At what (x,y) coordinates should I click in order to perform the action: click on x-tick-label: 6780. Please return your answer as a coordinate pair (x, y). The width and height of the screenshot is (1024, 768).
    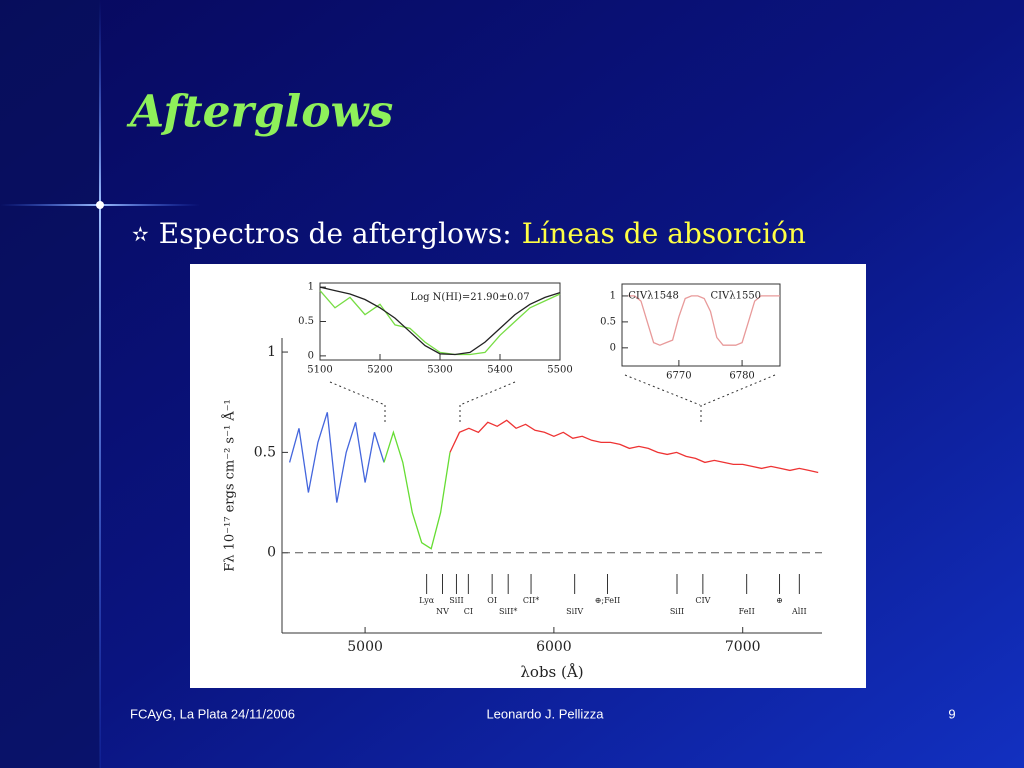
    Looking at the image, I should click on (741, 376).